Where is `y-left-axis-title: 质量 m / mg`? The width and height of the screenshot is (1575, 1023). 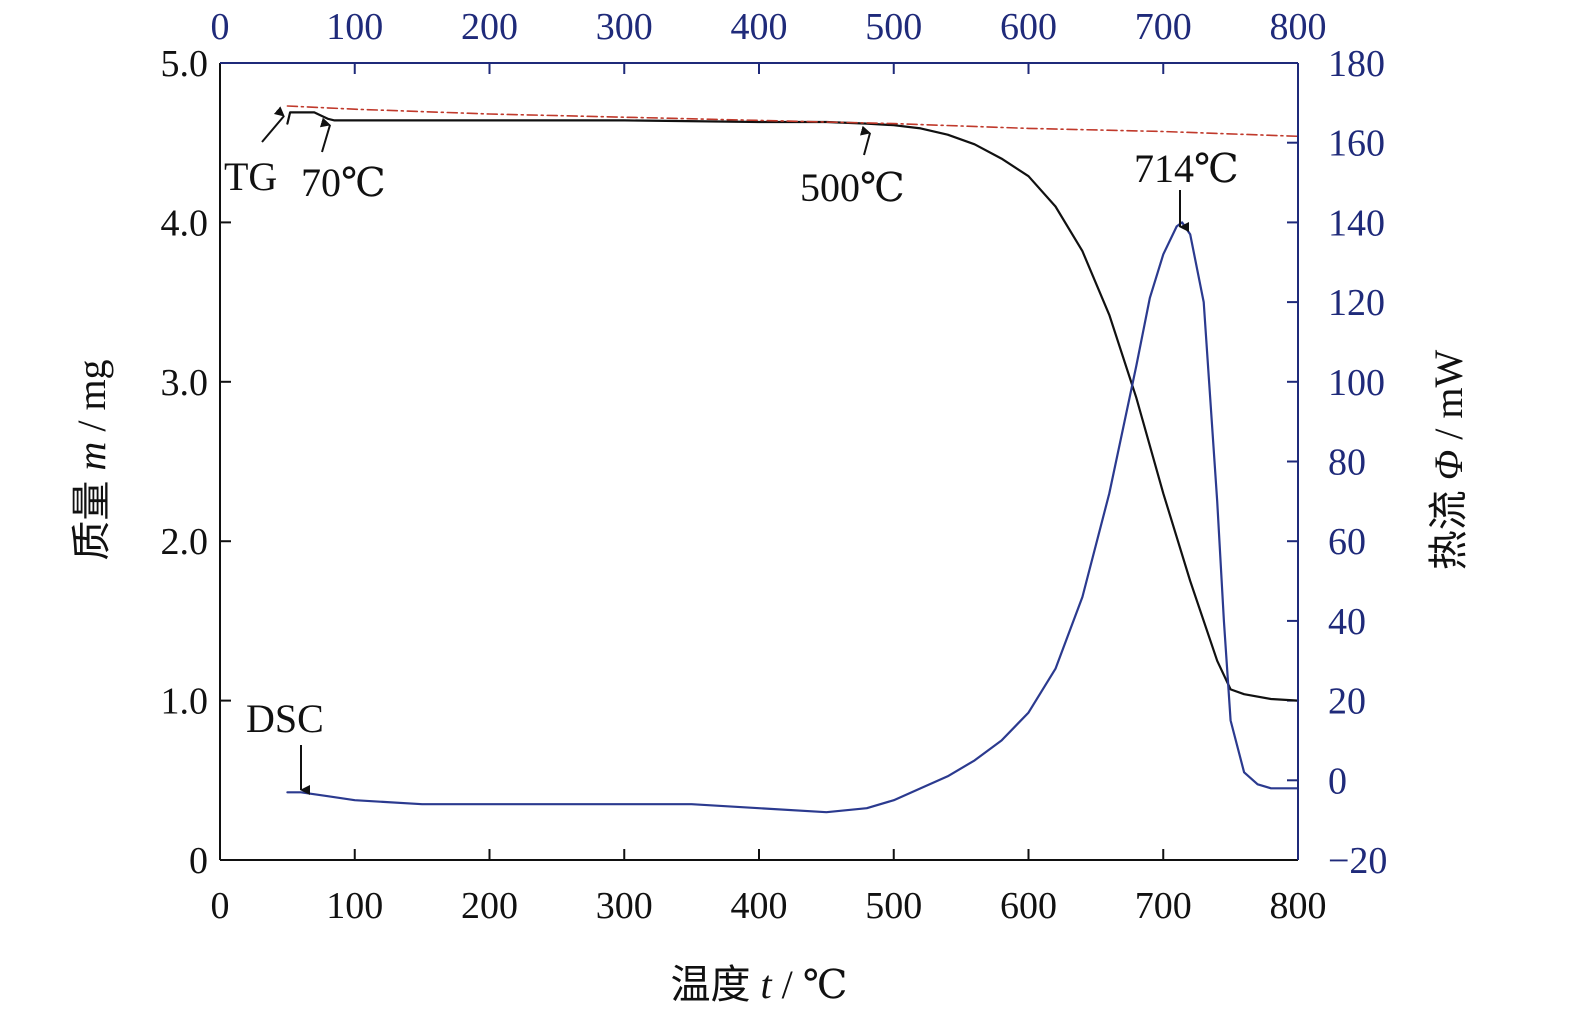 y-left-axis-title: 质量 m / mg is located at coordinates (91, 459).